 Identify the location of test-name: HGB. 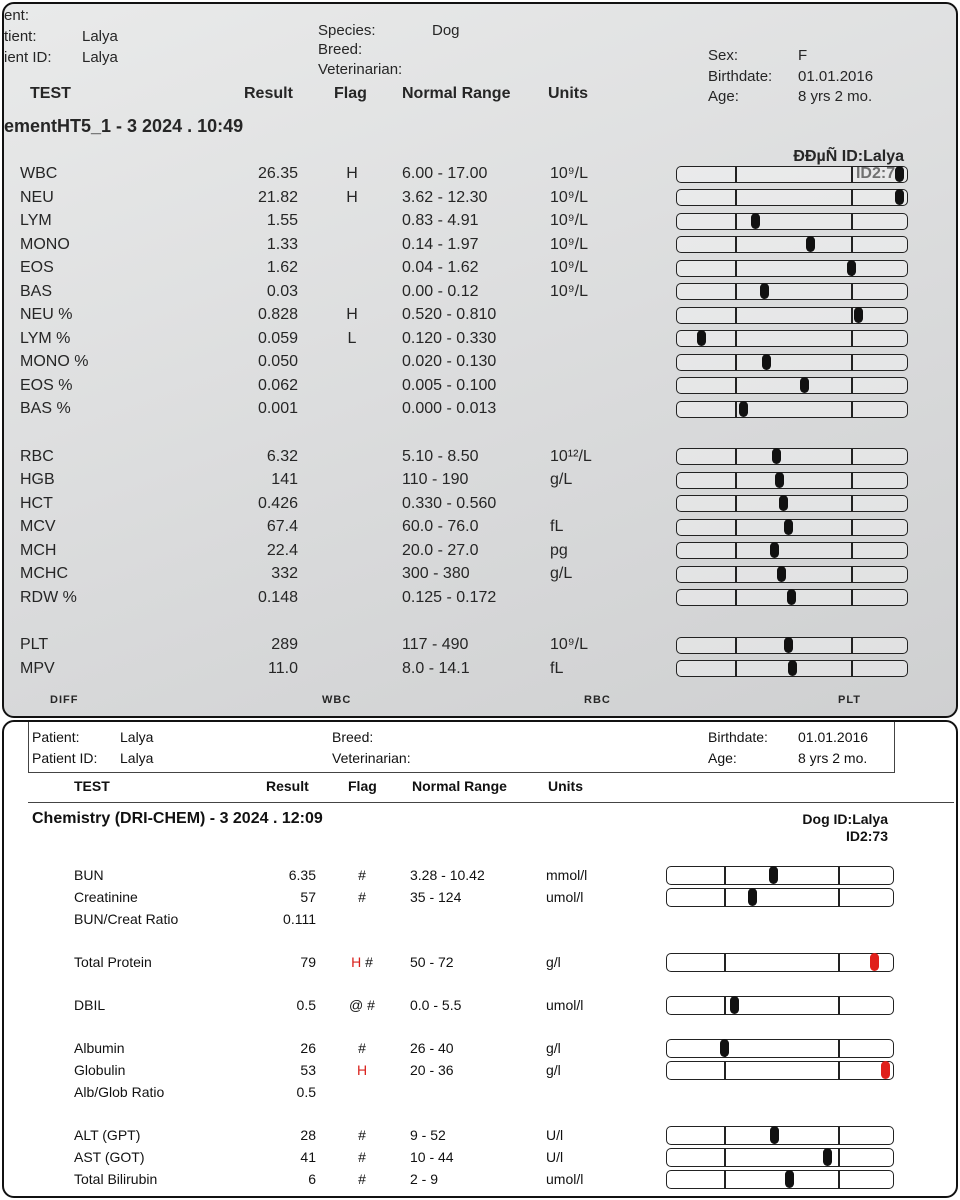
(37, 479).